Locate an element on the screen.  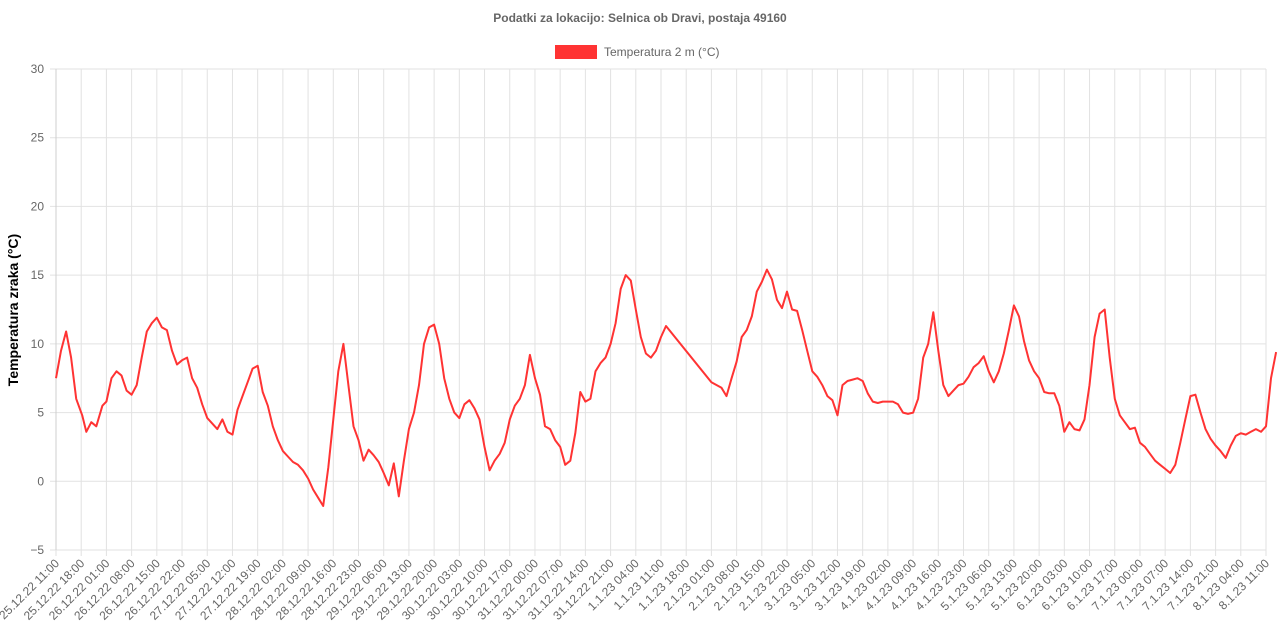
y-tick-label: −5 is located at coordinates (37, 550).